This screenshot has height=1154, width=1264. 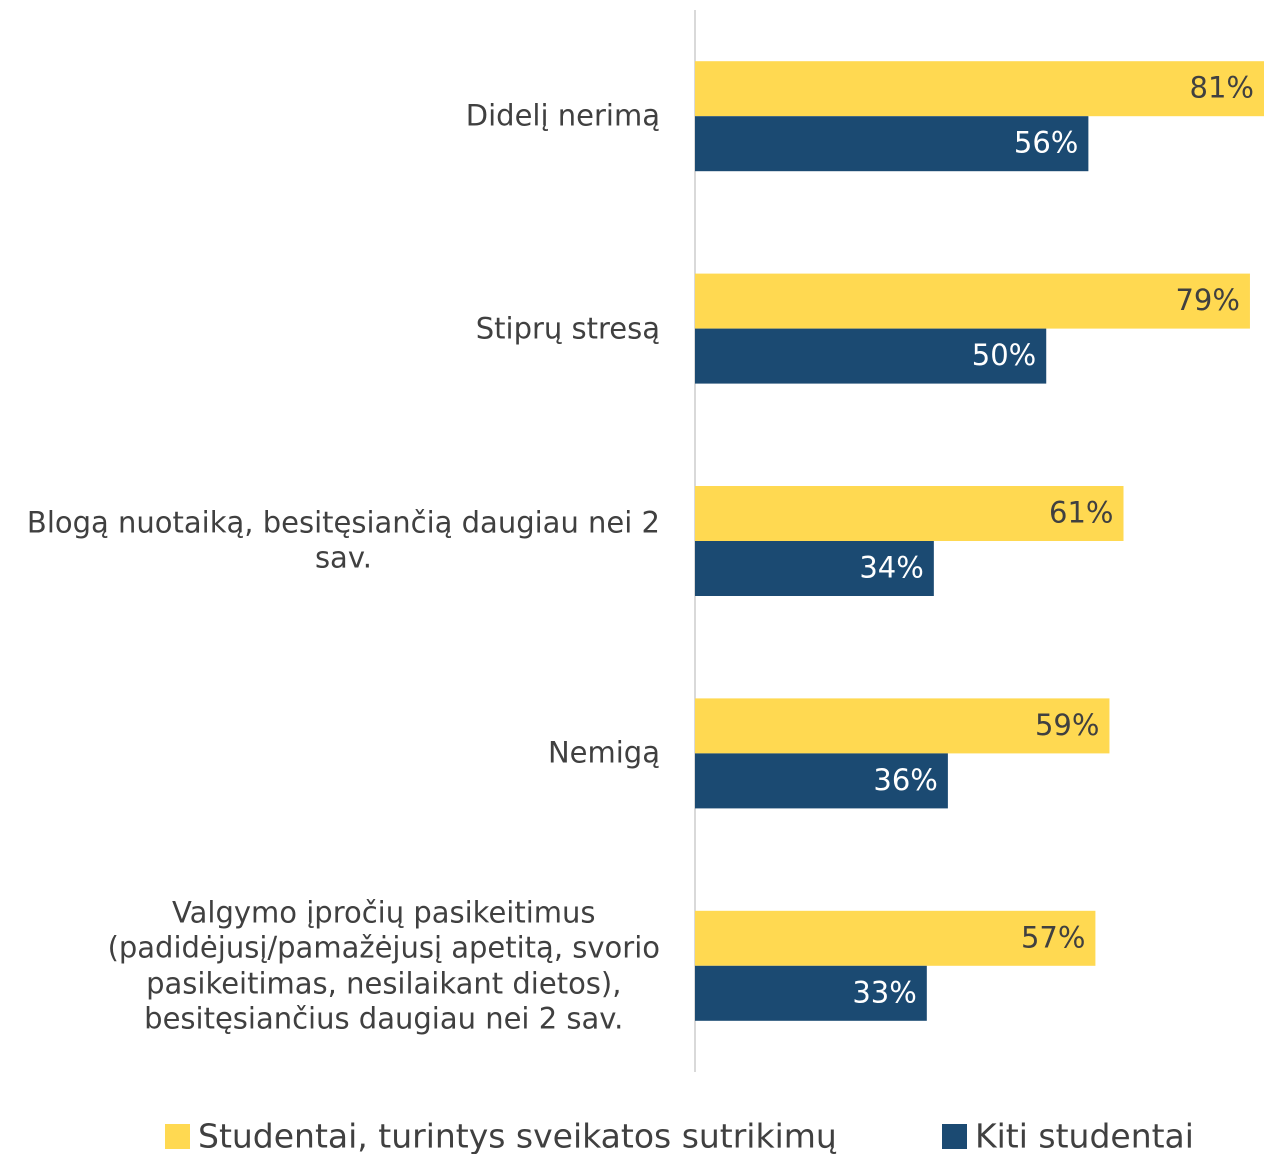 I want to click on y-tick-label: Didelį nerimą, so click(x=562, y=115).